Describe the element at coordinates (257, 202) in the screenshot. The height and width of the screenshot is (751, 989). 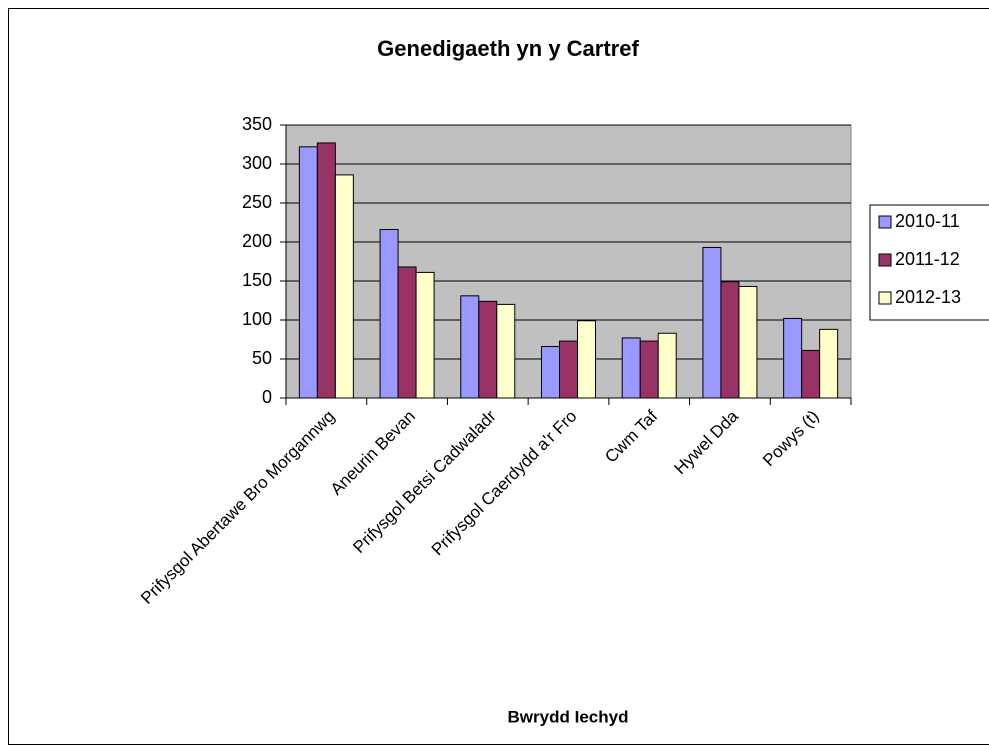
I see `y-tick-label: 250` at that location.